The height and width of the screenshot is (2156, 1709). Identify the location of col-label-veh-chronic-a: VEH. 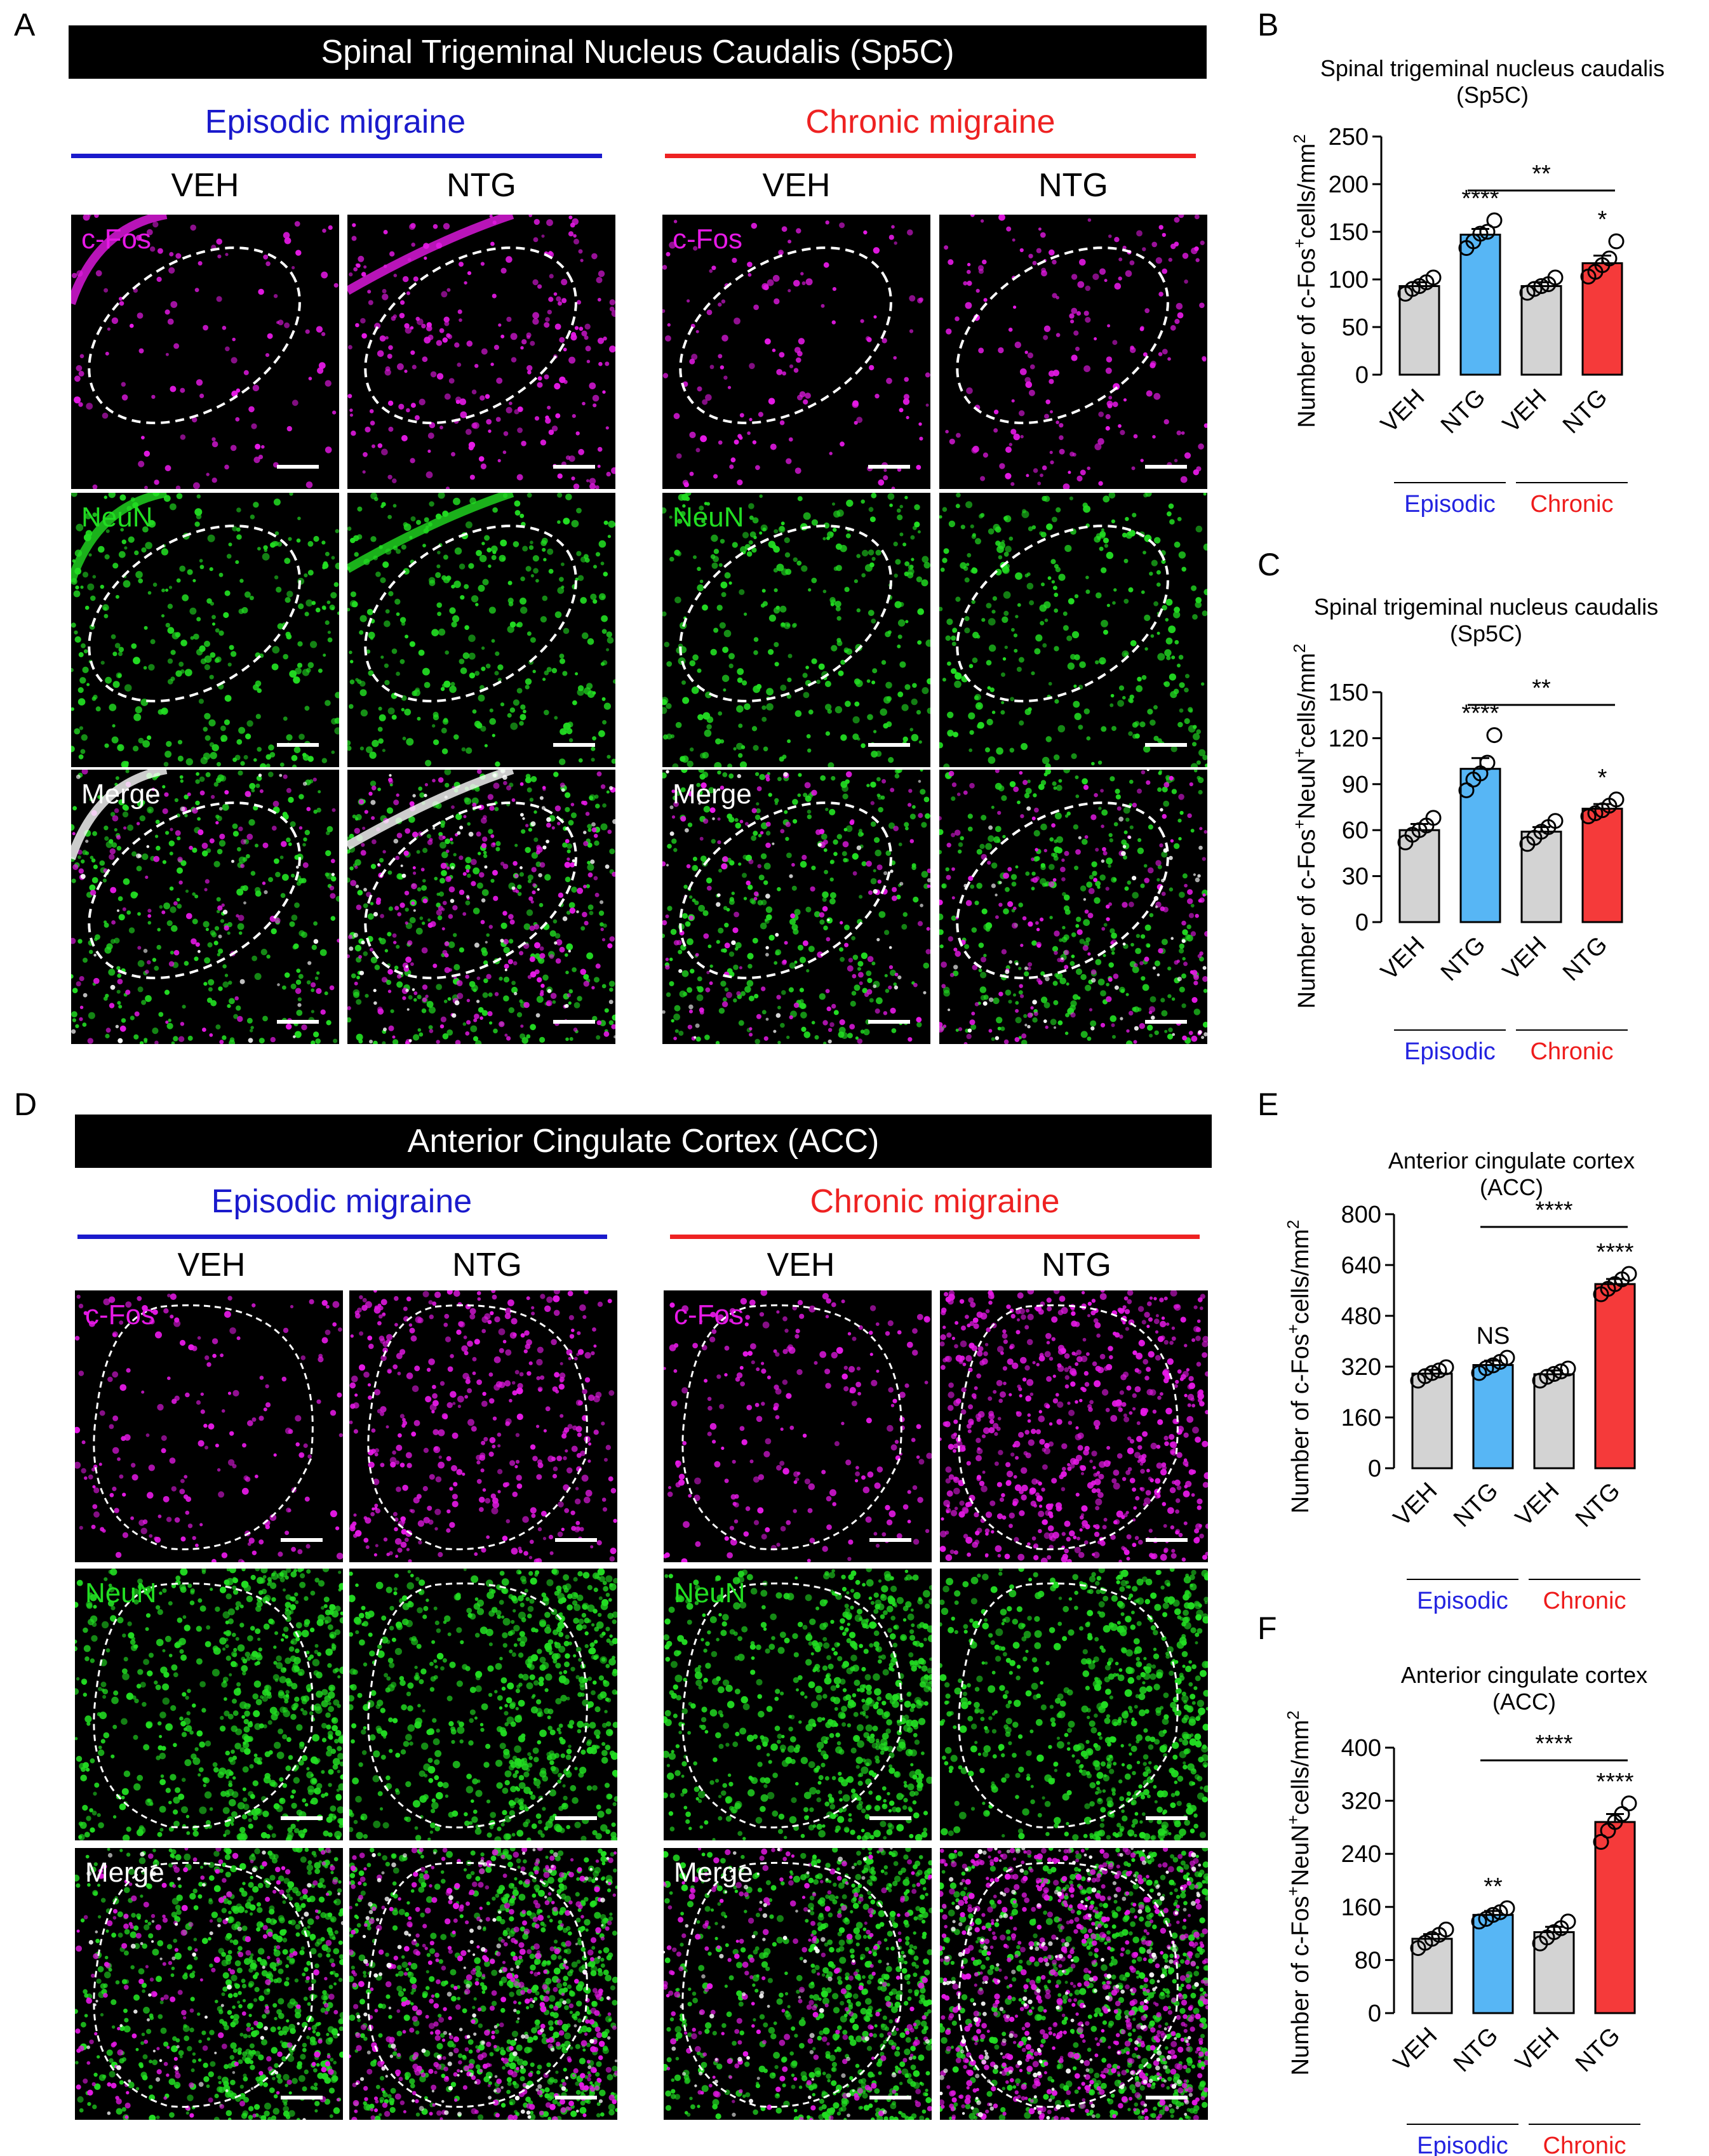
(796, 185).